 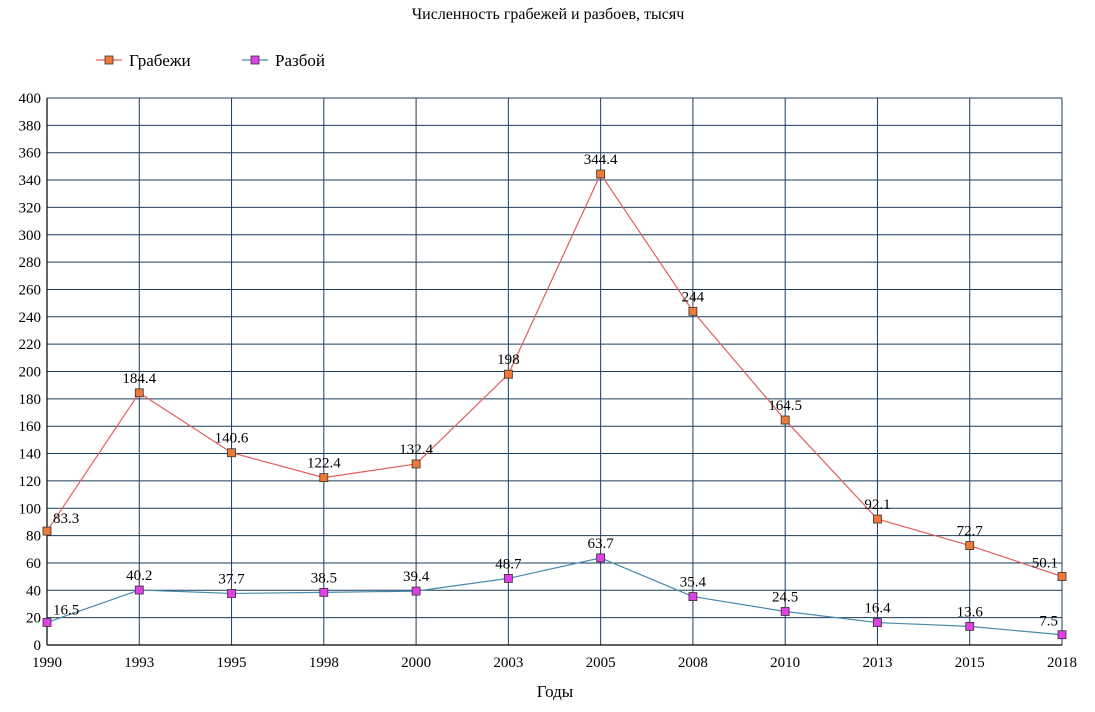 What do you see at coordinates (693, 583) in the screenshot?
I see `data-label: 35.4` at bounding box center [693, 583].